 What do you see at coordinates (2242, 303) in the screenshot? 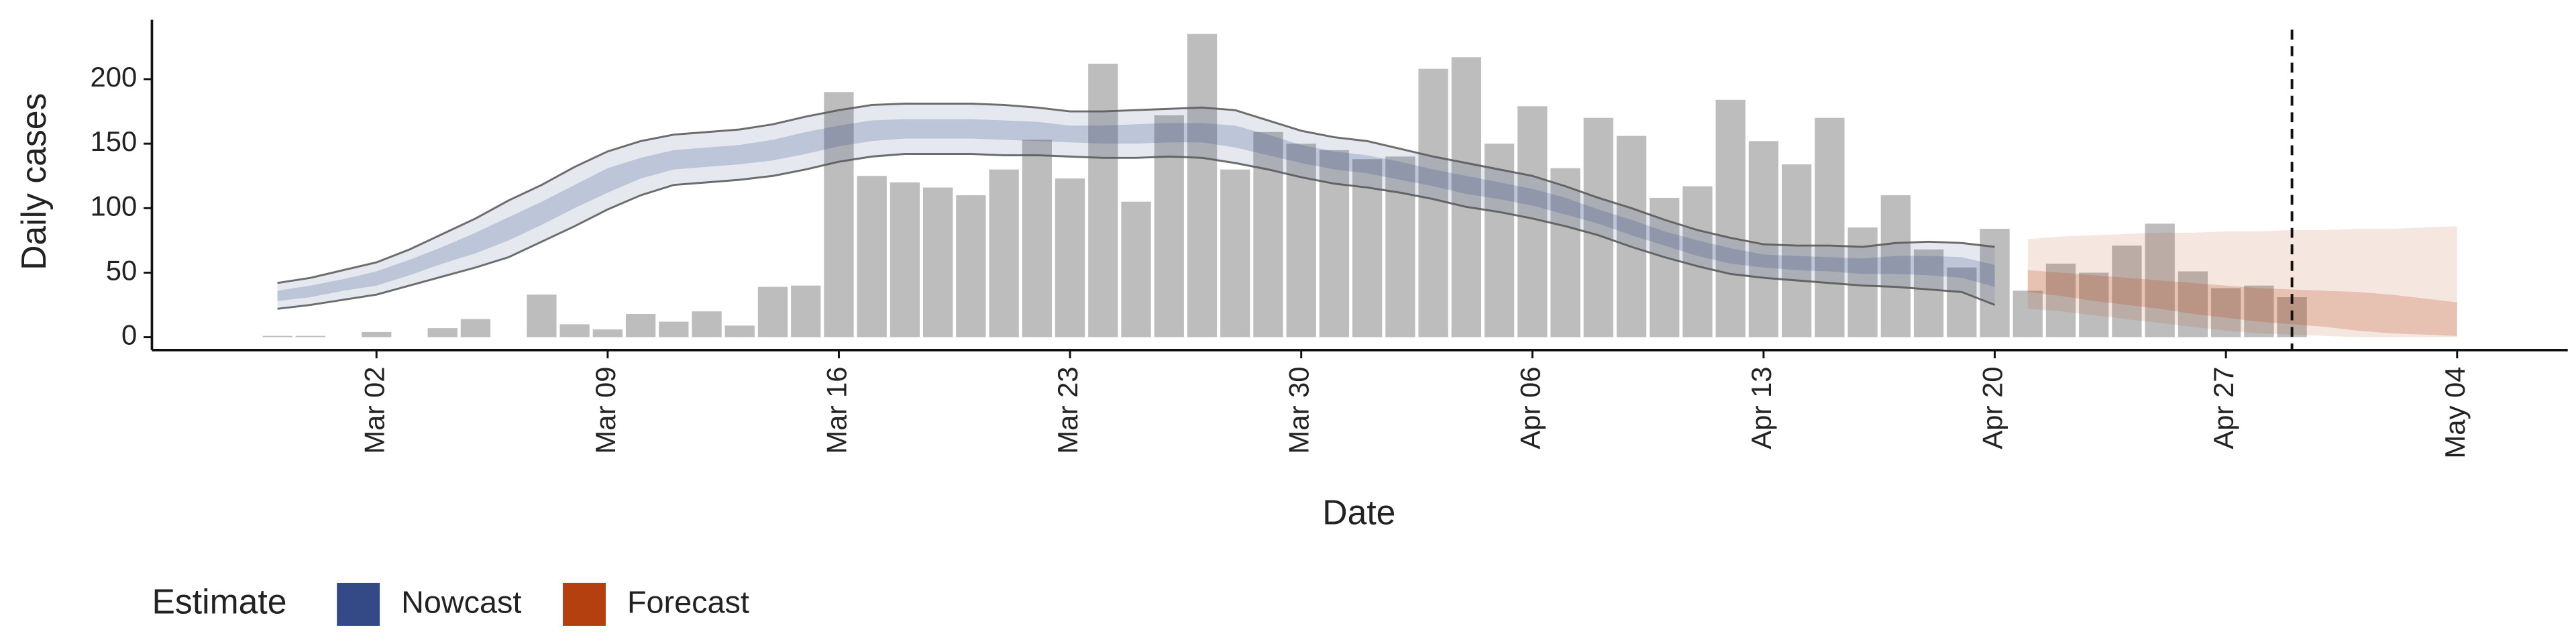
I see `band-inner` at bounding box center [2242, 303].